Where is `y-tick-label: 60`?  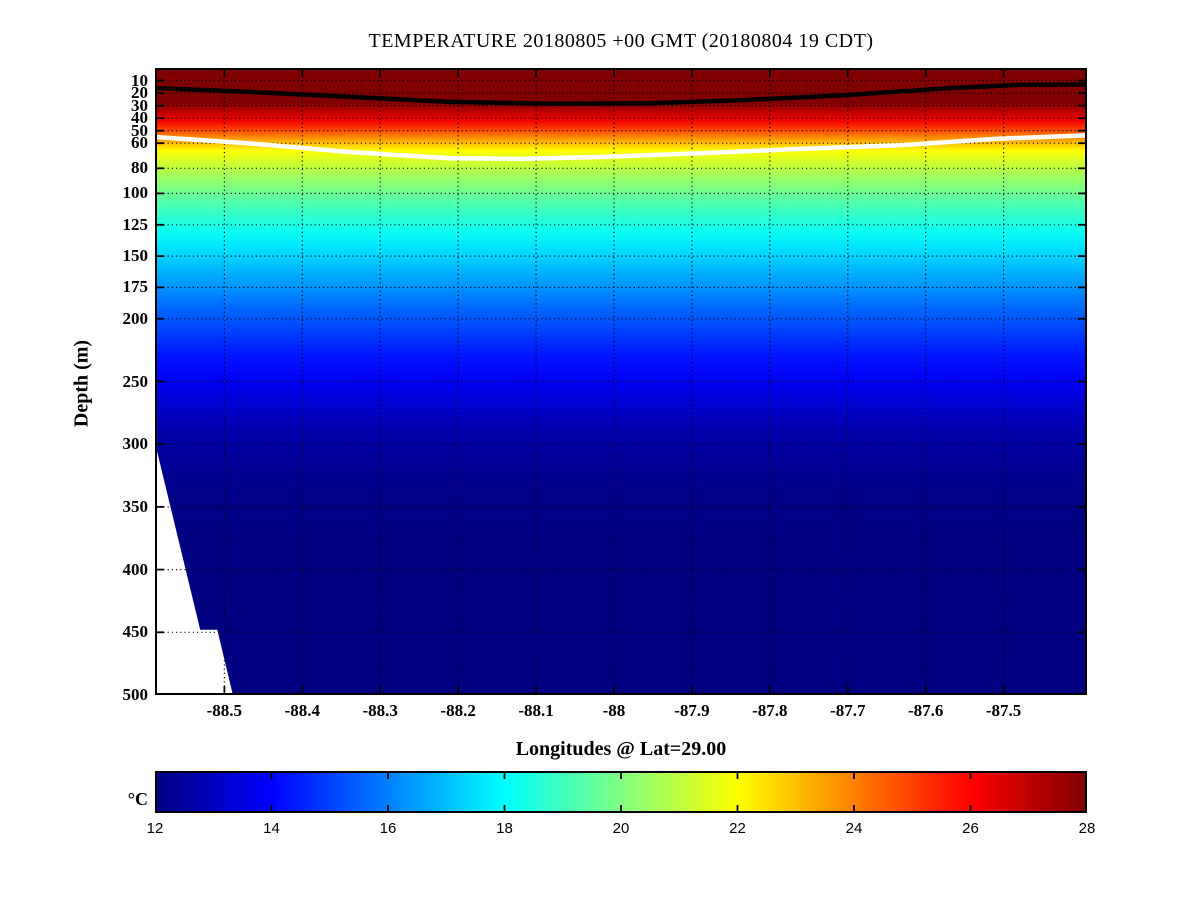 y-tick-label: 60 is located at coordinates (139, 143).